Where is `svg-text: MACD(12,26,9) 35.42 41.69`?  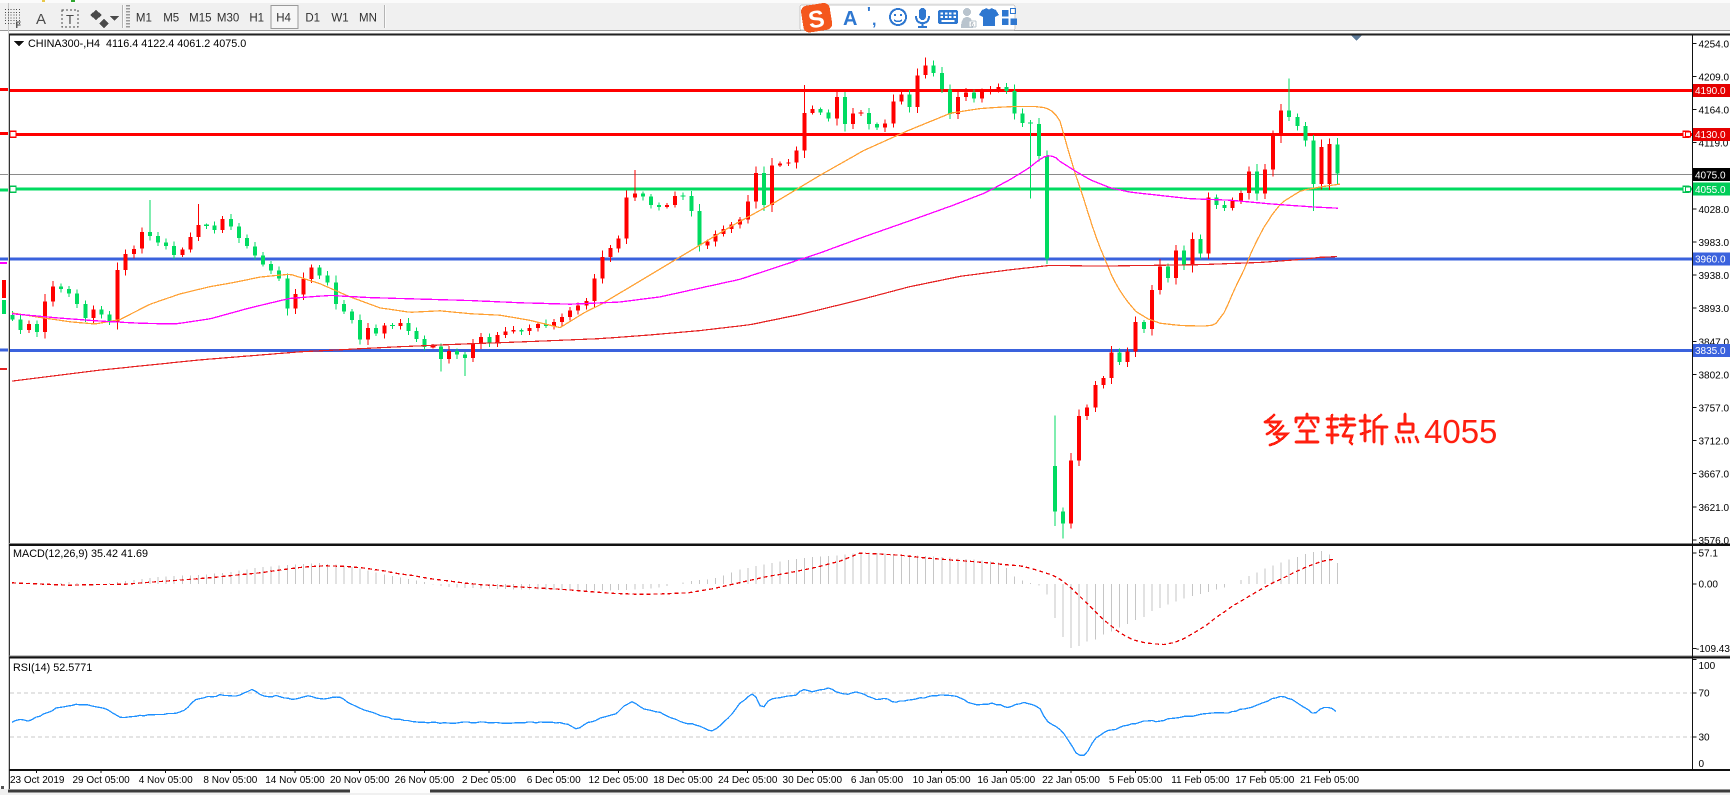
svg-text: MACD(12,26,9) 35.42 41.69 is located at coordinates (80, 554).